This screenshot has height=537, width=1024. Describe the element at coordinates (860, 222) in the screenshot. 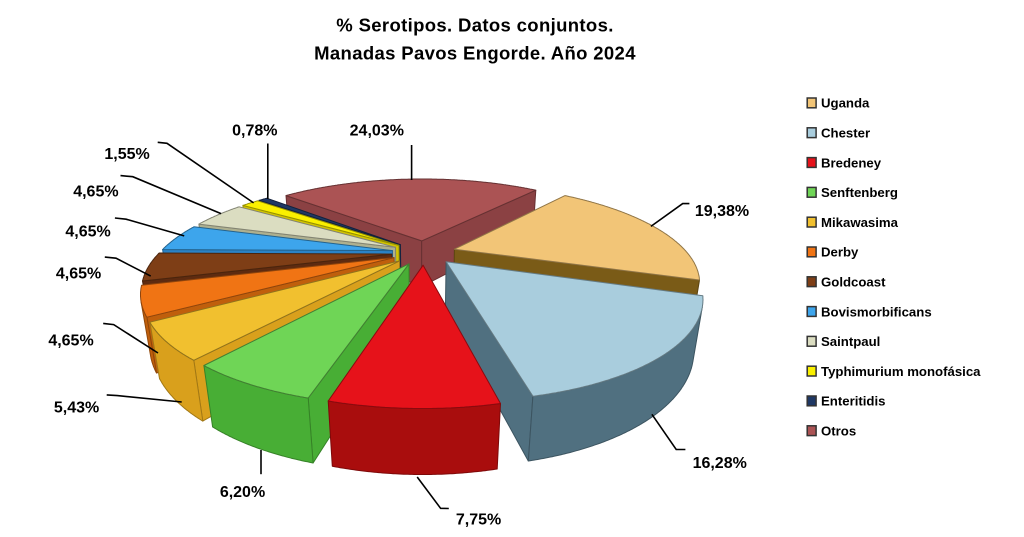

I see `svg-text: Mikawasima` at that location.